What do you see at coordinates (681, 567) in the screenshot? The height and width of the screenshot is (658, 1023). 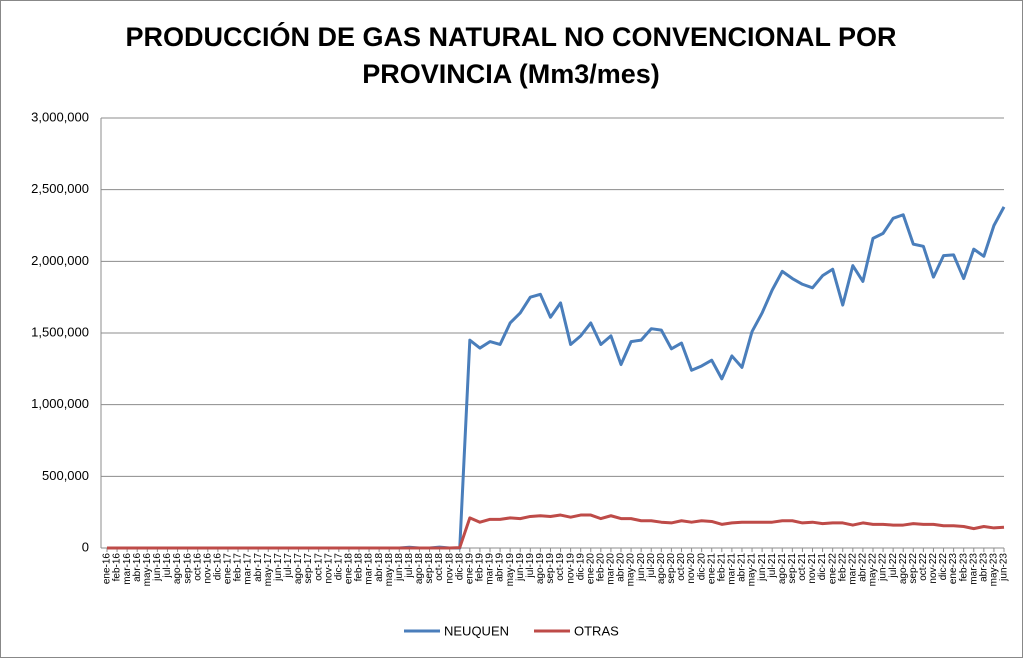 I see `x-tick-label: oct-20` at bounding box center [681, 567].